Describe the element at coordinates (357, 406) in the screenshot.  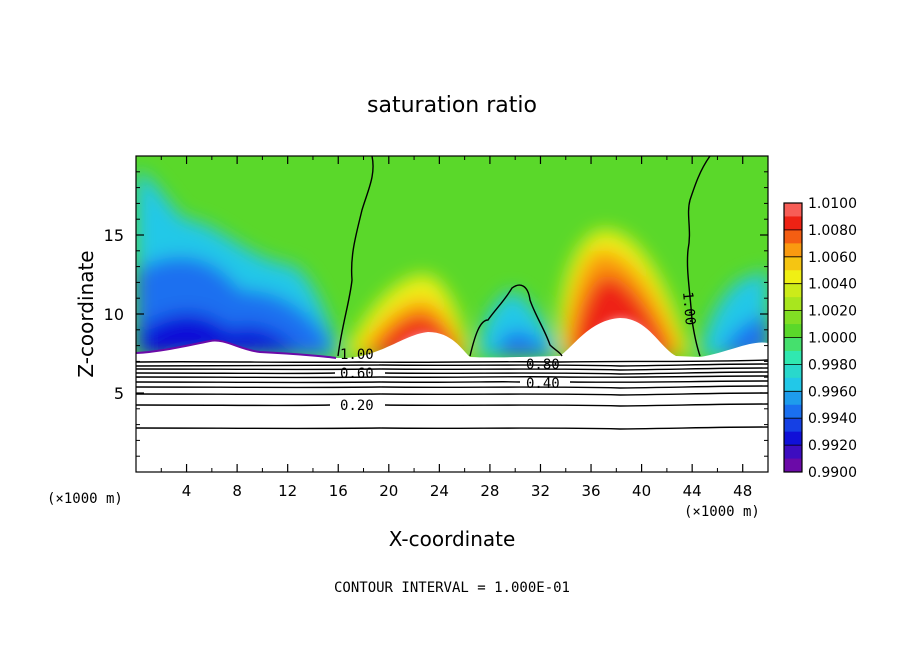
I see `contour-label-0.20: 0.20` at that location.